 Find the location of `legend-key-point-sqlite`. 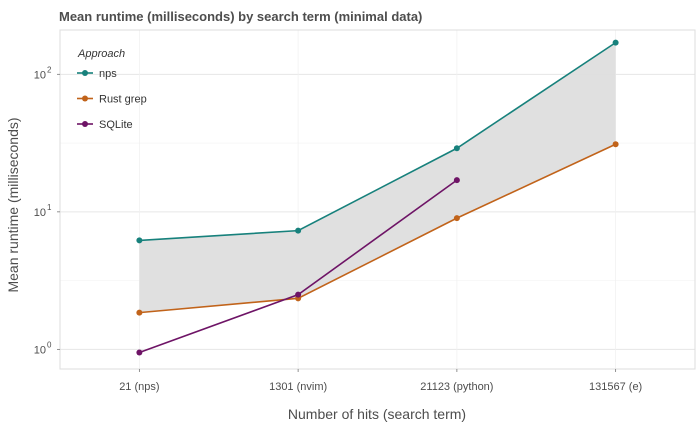

legend-key-point-sqlite is located at coordinates (85, 124).